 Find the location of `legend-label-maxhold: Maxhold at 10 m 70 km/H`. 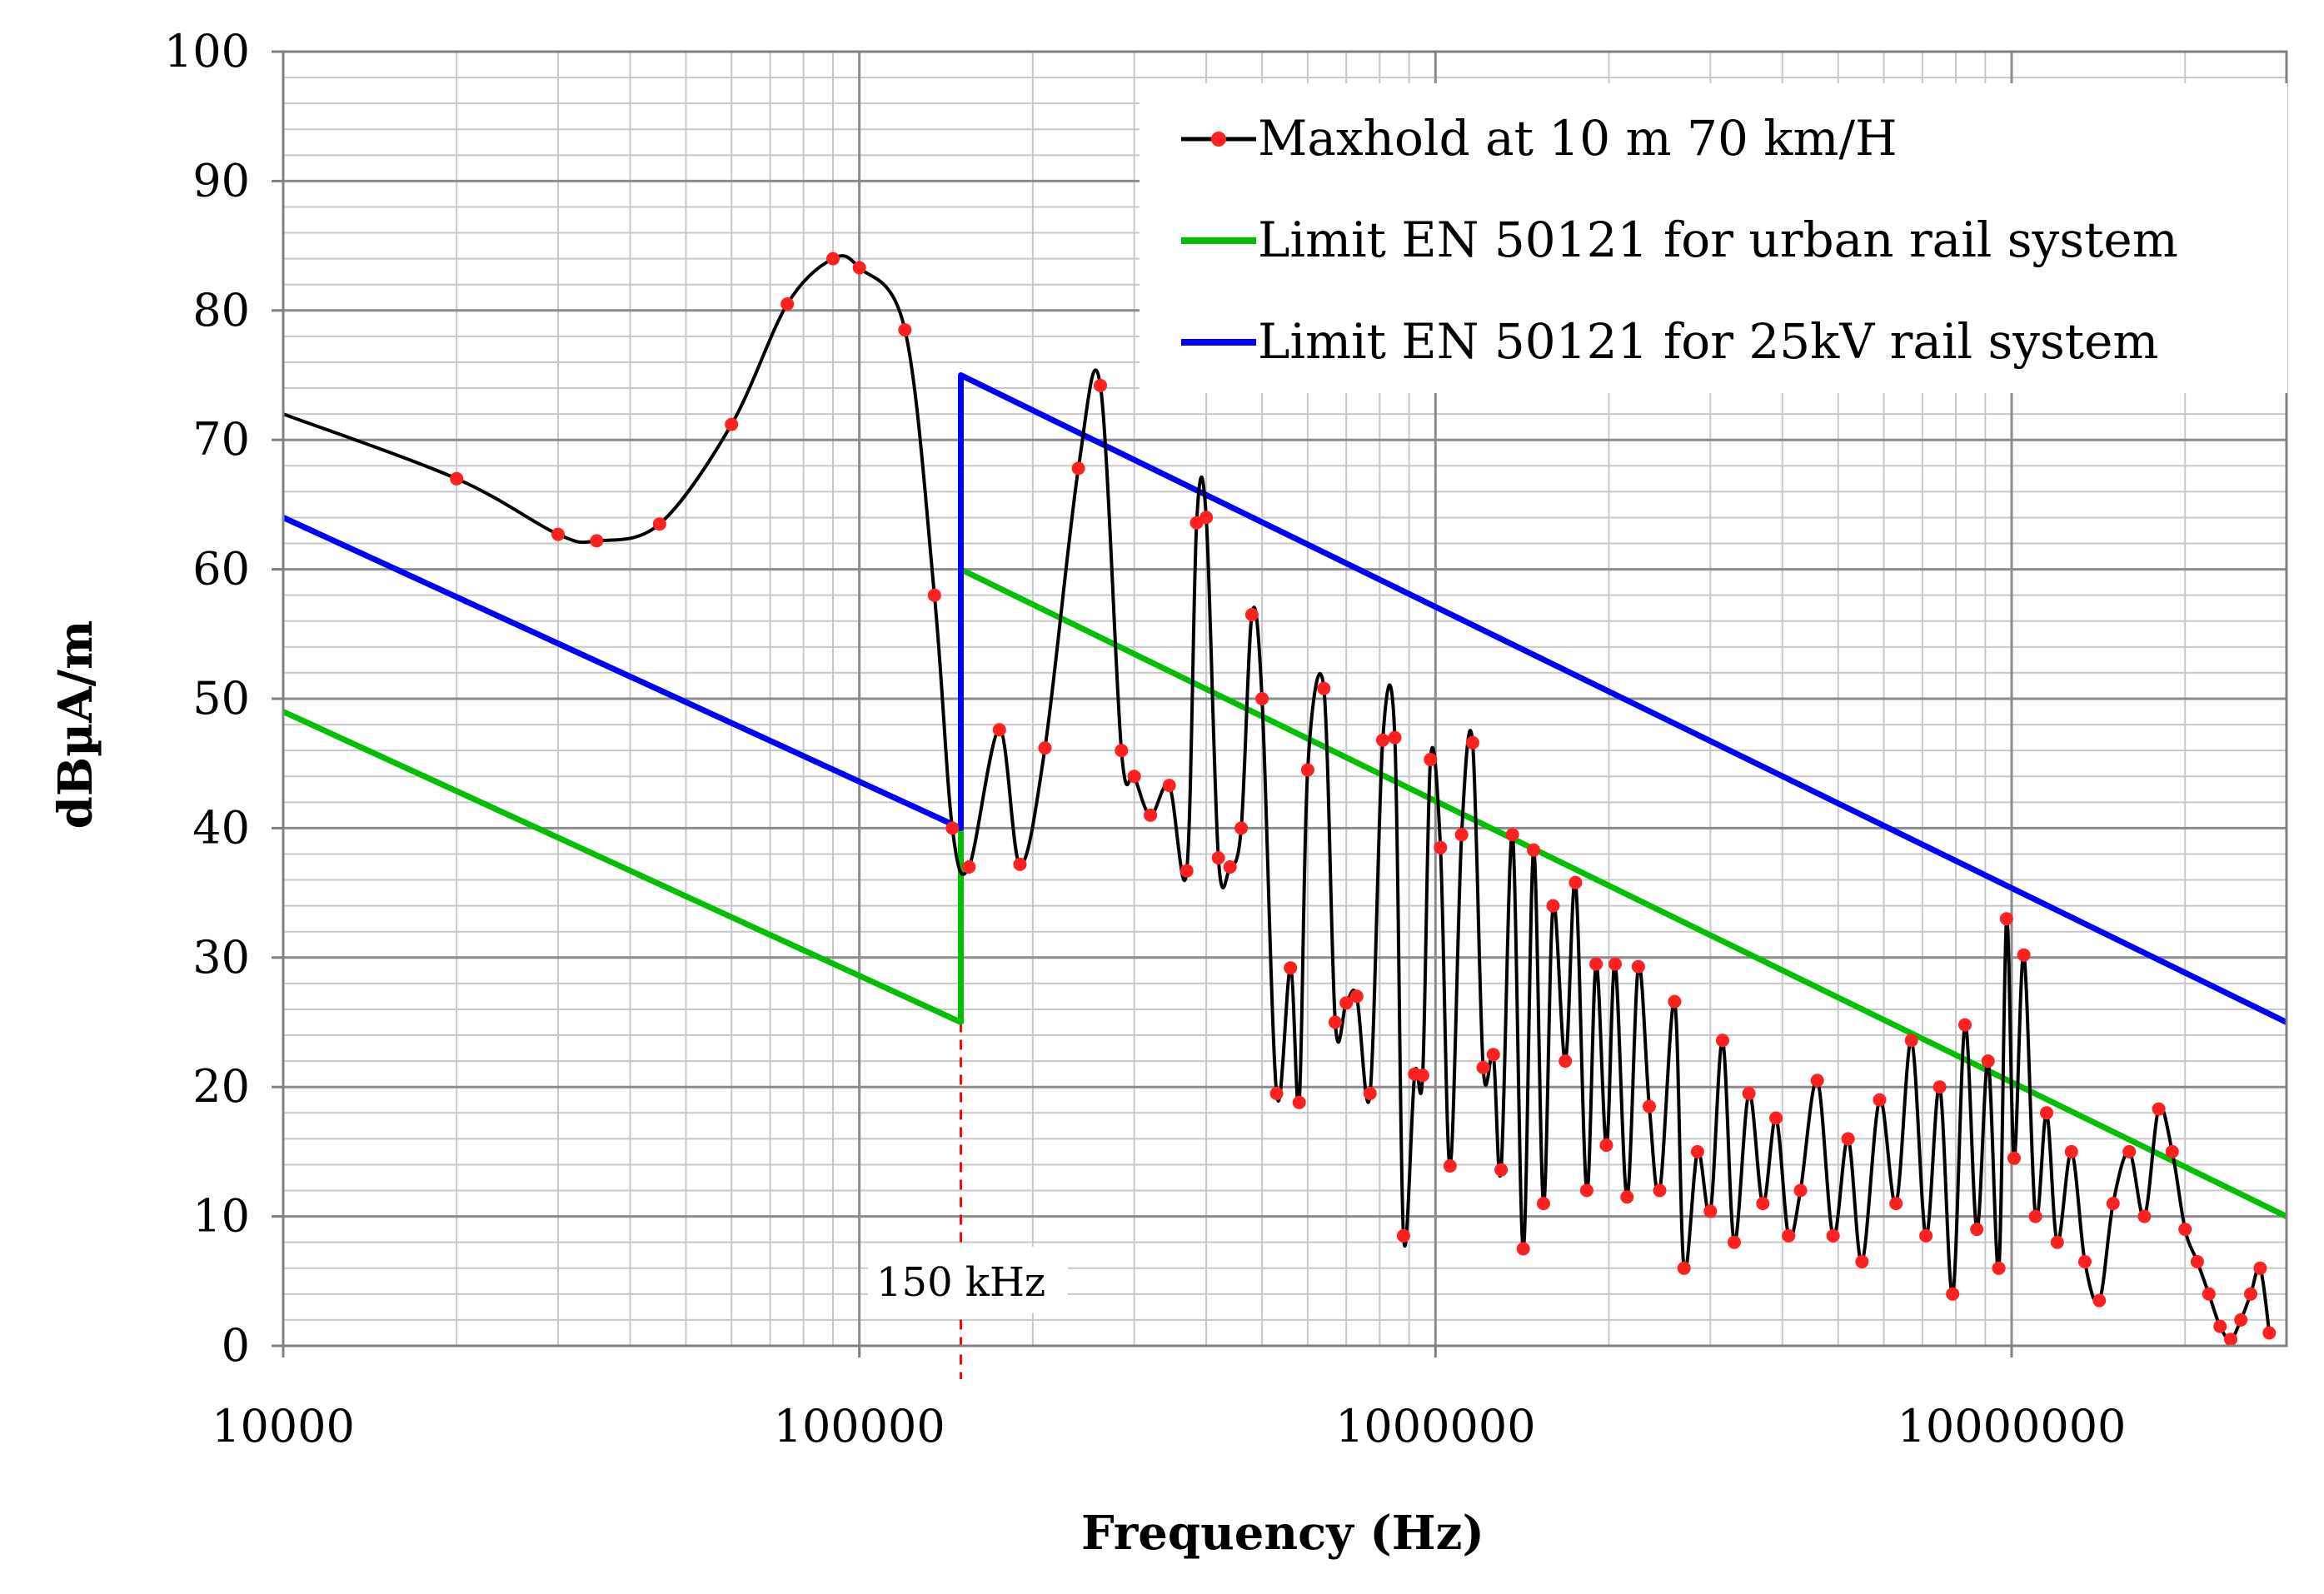

legend-label-maxhold: Maxhold at 10 m 70 km/H is located at coordinates (1578, 139).